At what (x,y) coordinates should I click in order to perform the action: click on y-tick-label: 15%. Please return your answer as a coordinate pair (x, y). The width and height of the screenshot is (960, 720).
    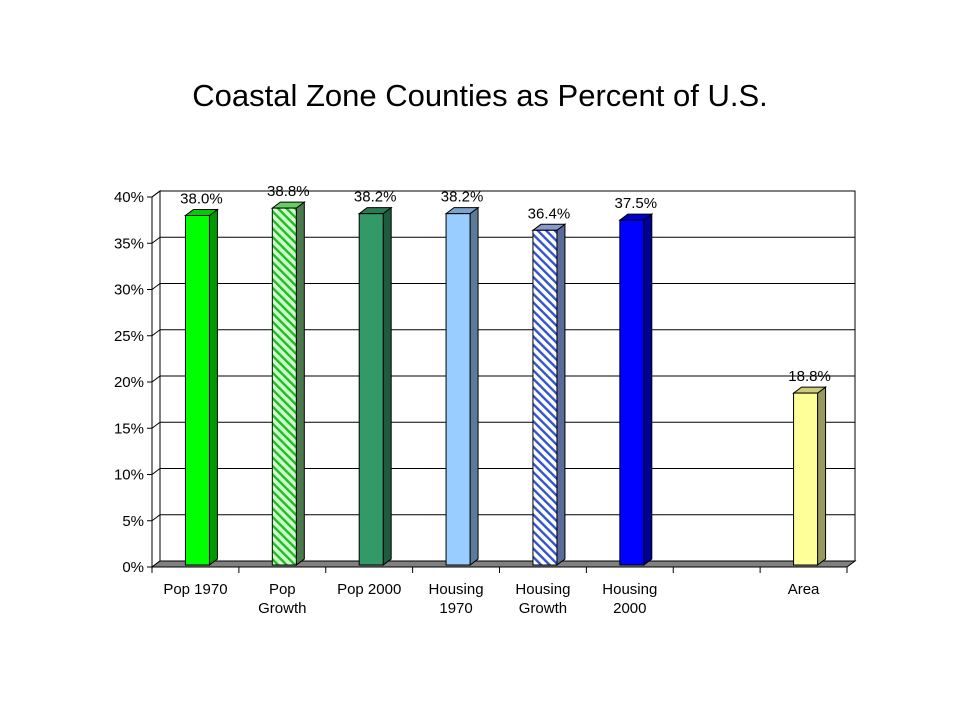
    Looking at the image, I should click on (129, 428).